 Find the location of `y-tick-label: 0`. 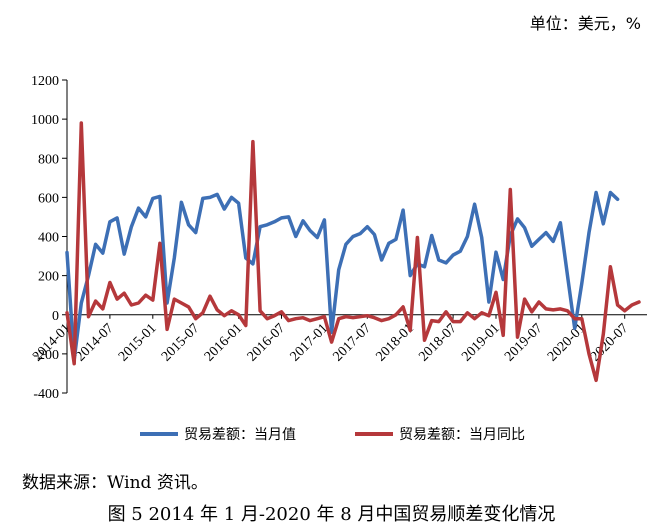

y-tick-label: 0 is located at coordinates (55, 316).